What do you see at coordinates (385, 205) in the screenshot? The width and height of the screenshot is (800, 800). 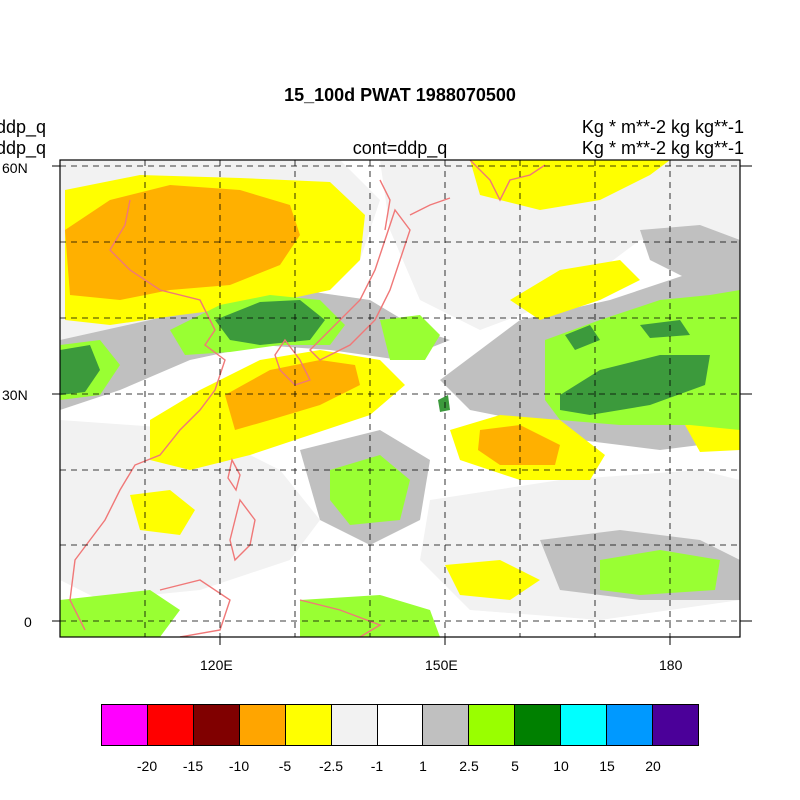 I see `coastline-sakhalin` at bounding box center [385, 205].